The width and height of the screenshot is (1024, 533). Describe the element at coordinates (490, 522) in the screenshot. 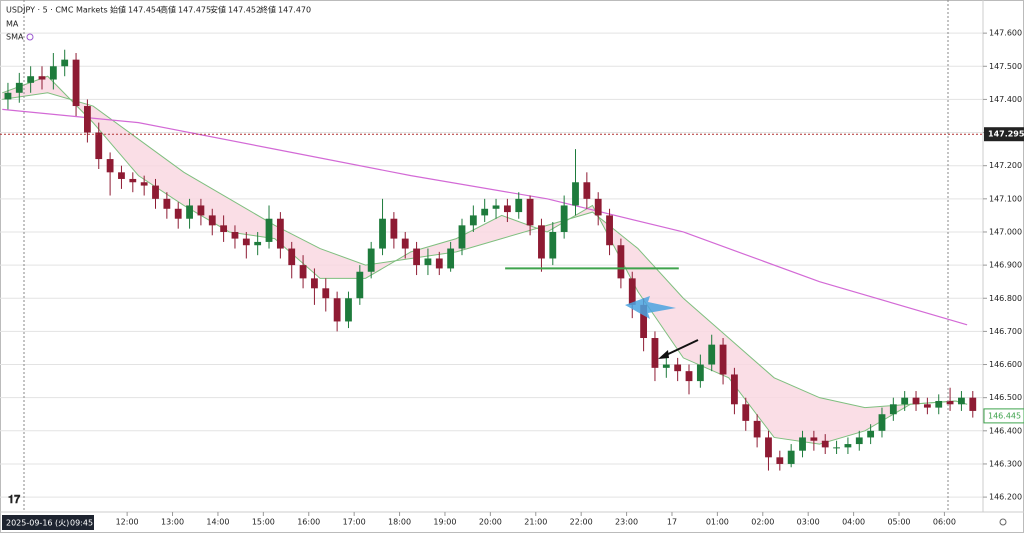

I see `x-tick-label: 20:00` at that location.